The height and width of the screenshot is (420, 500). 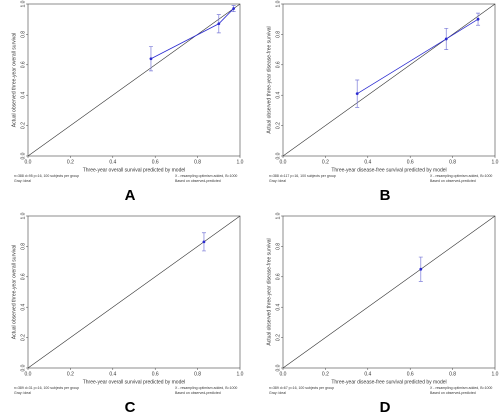 What do you see at coordinates (130, 195) in the screenshot?
I see `panel-label: A` at bounding box center [130, 195].